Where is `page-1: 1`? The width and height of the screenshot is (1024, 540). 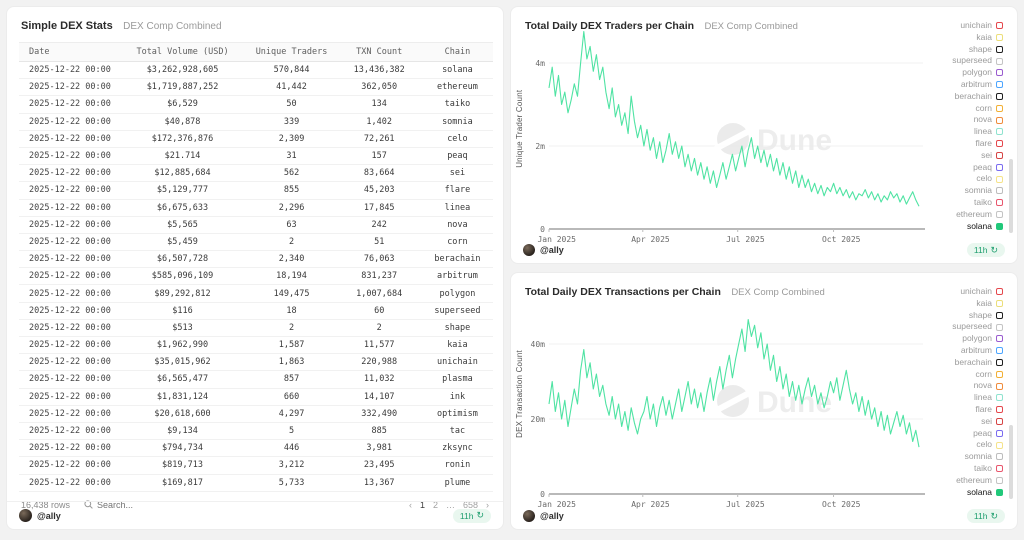 page-1: 1 is located at coordinates (422, 504).